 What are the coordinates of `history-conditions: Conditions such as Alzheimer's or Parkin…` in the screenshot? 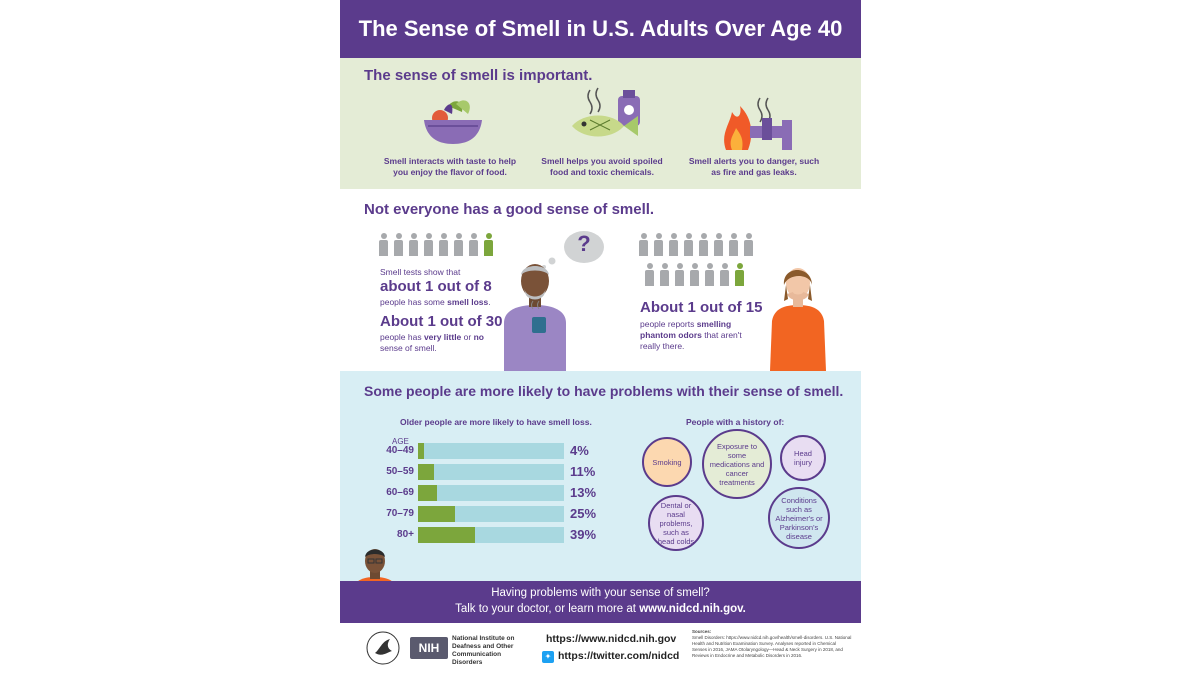 It's located at (799, 518).